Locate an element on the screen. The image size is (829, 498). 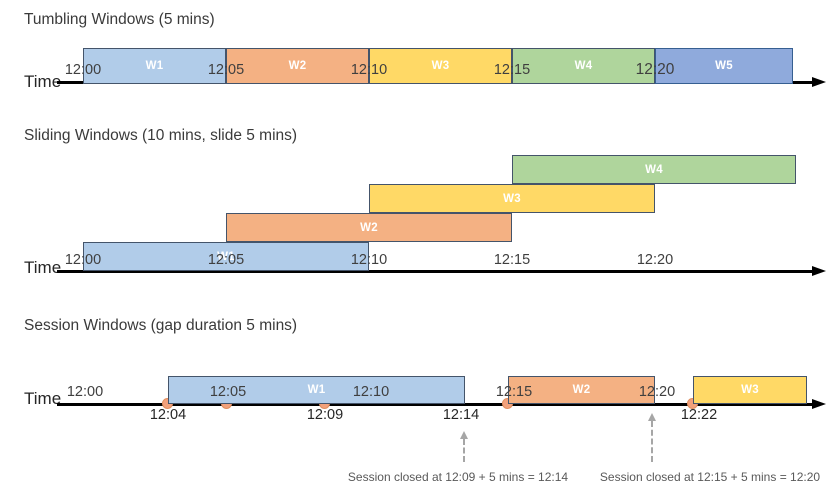
event-time-label: 12:22 is located at coordinates (699, 415).